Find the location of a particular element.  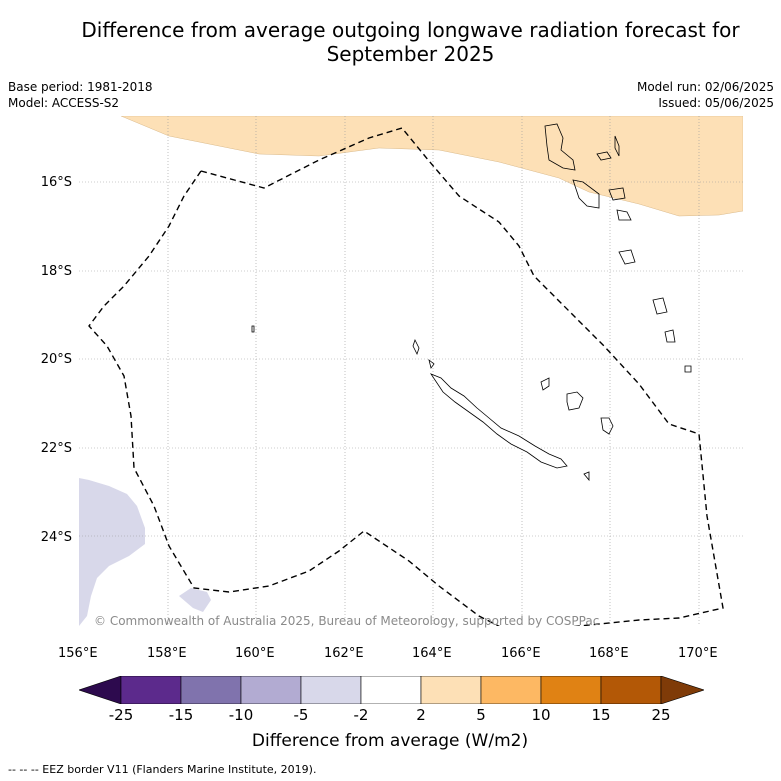

colorbar-tick-2: 2 is located at coordinates (421, 715).